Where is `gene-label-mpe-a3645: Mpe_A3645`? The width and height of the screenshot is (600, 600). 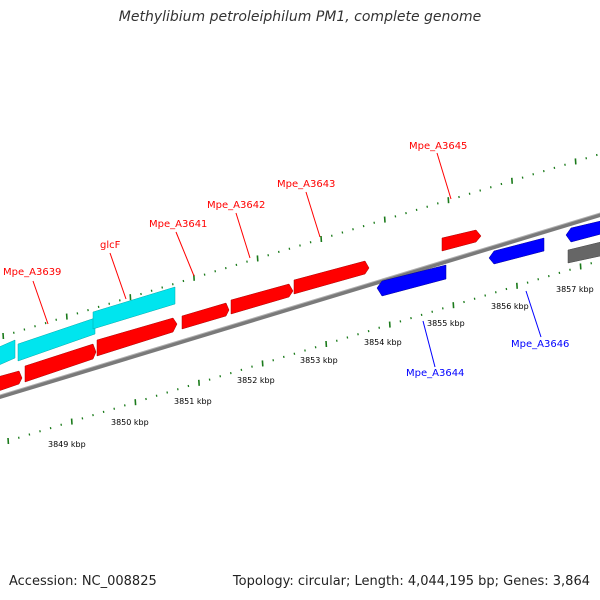
gene-label-mpe-a3645: Mpe_A3645 is located at coordinates (438, 146).